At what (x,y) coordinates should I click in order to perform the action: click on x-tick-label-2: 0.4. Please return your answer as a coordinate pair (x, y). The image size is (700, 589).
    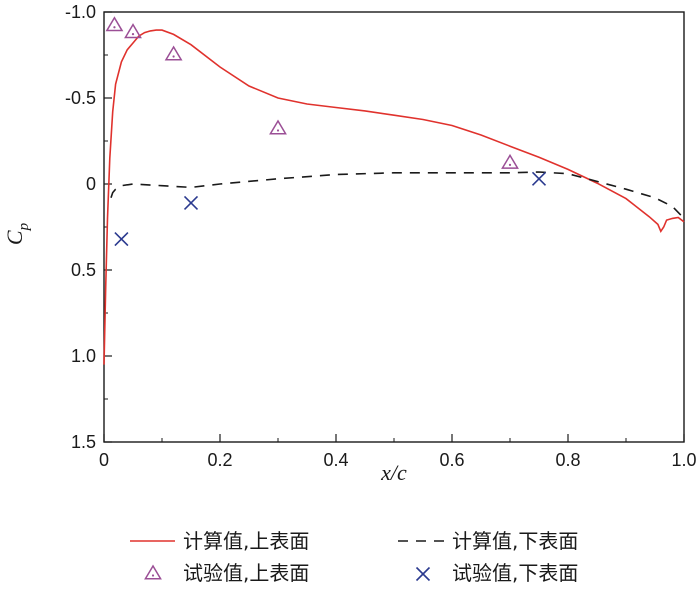
    Looking at the image, I should click on (335, 460).